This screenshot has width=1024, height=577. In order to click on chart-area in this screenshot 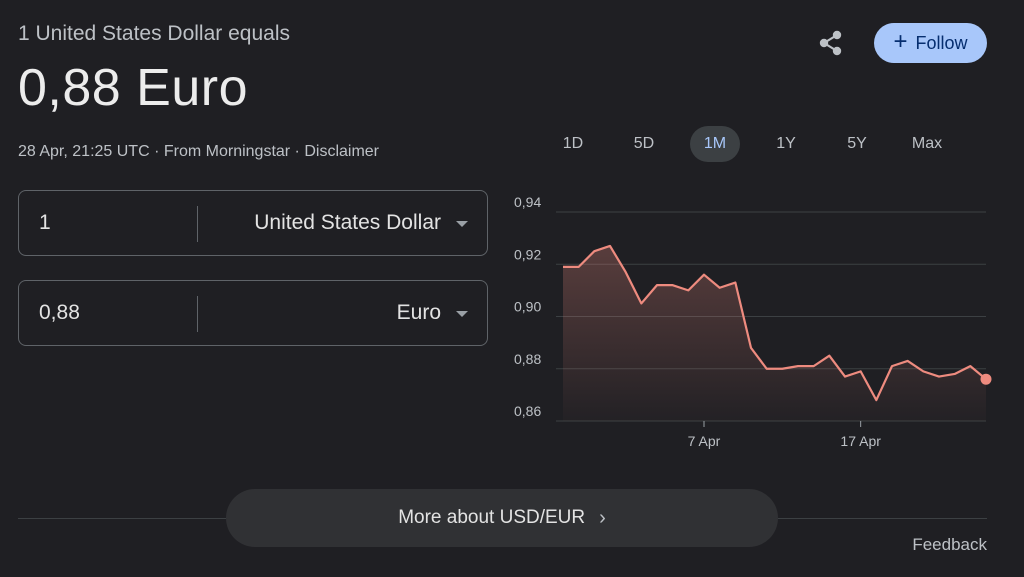, I will do `click(774, 333)`.